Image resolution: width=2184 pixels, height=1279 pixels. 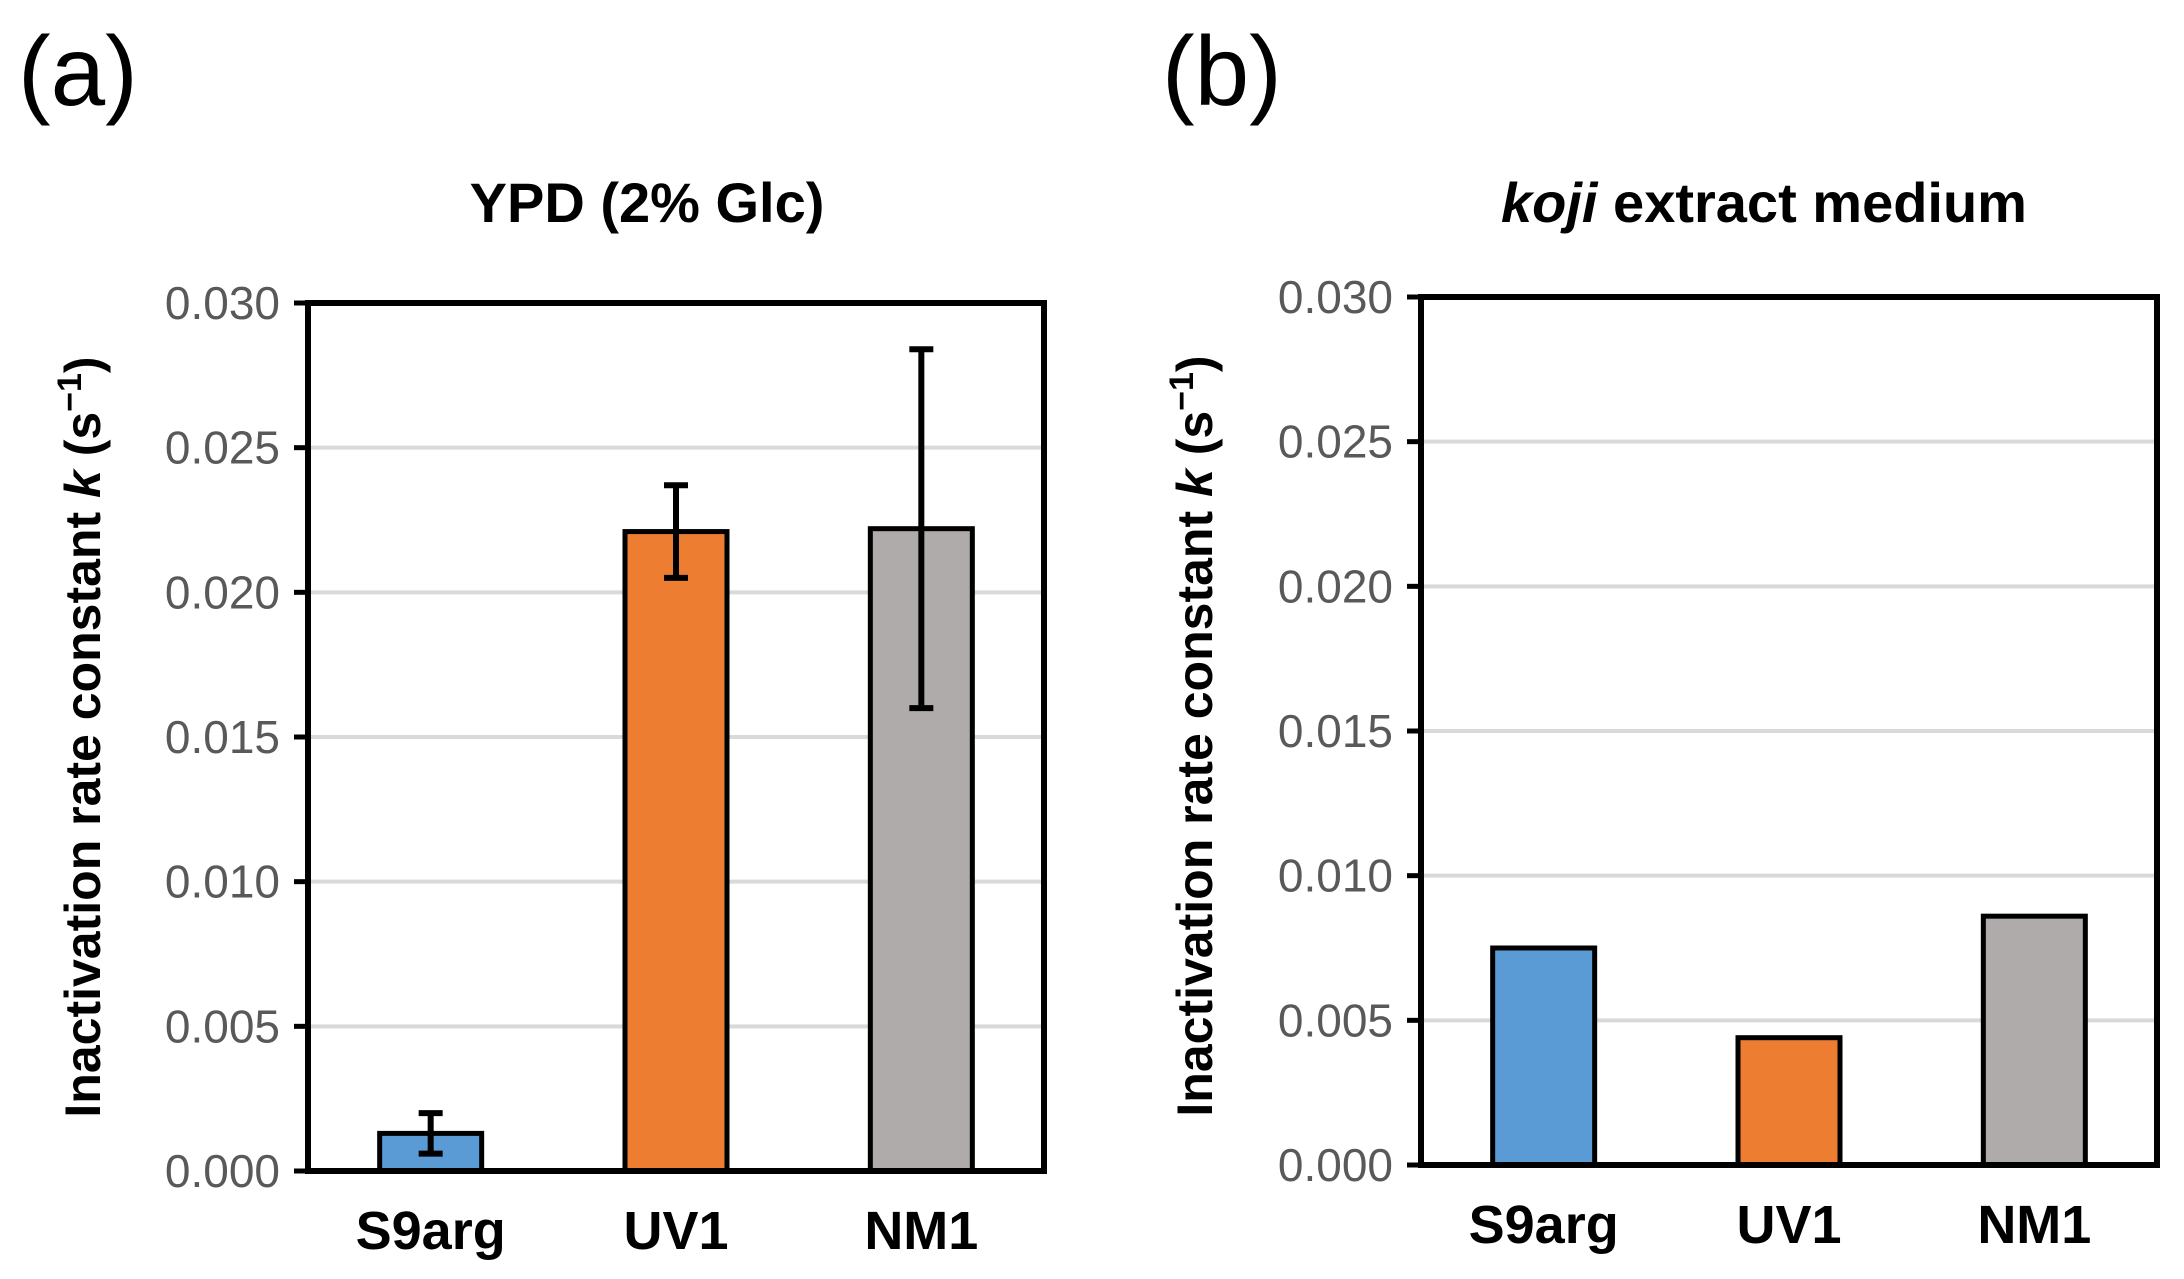 I want to click on y-axis-title-a-part-2: (s, so click(x=83, y=441).